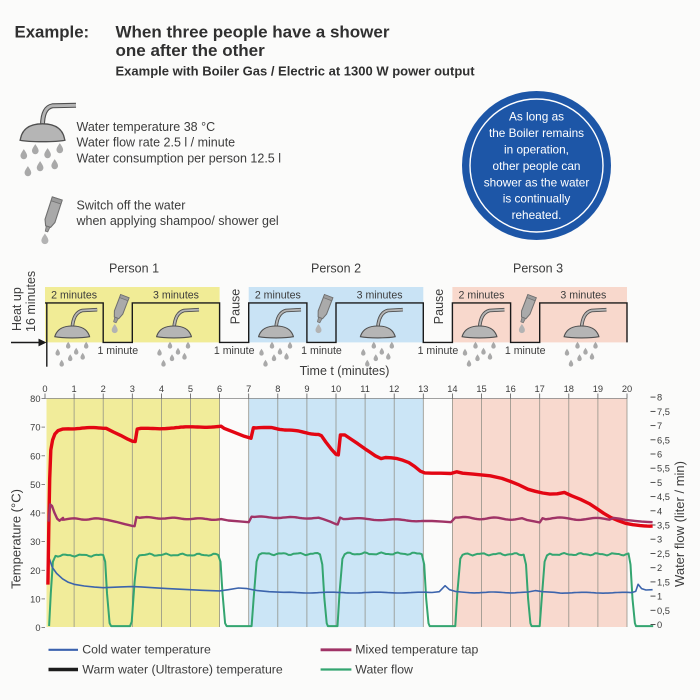 This screenshot has height=700, width=700. Describe the element at coordinates (52, 32) in the screenshot. I see `svg-text: Example:` at that location.